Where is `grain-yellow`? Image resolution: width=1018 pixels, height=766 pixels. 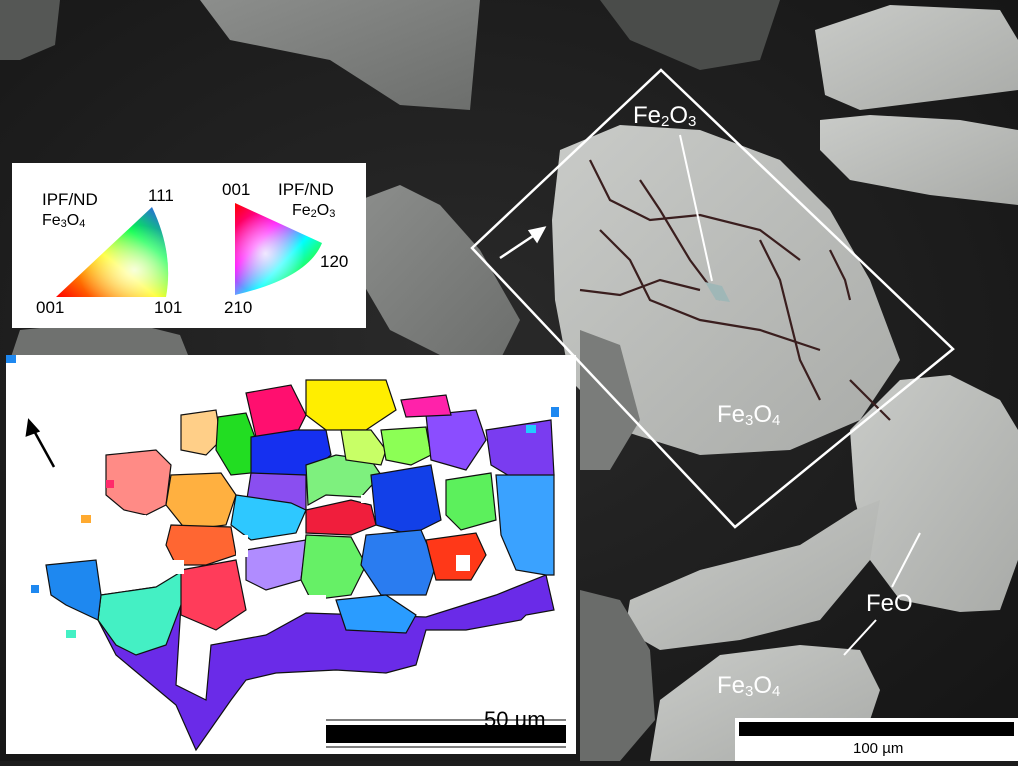 grain-yellow is located at coordinates (351, 405).